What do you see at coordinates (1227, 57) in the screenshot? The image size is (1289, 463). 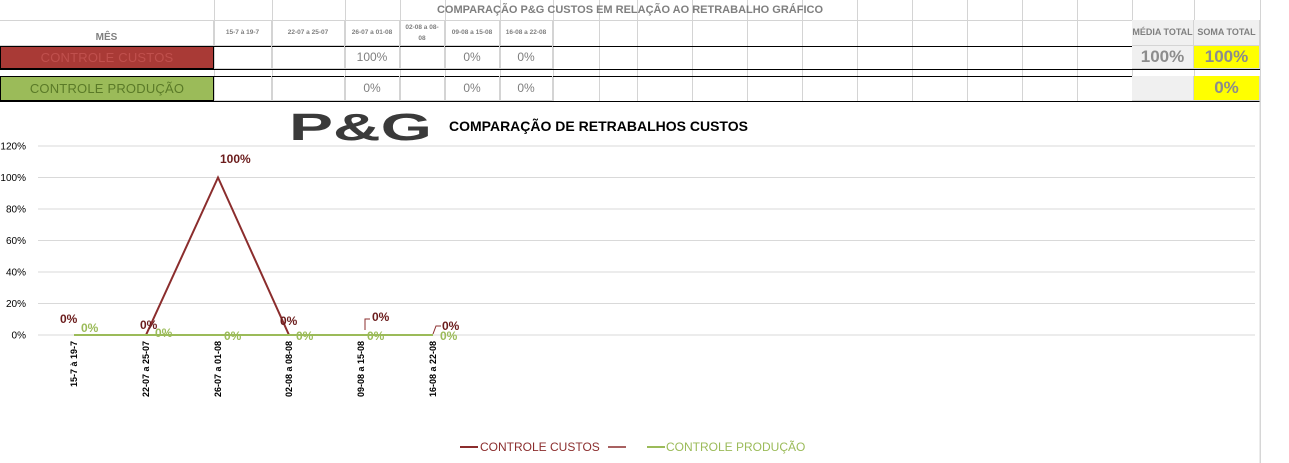 I see `soma-total-value: 100%` at bounding box center [1227, 57].